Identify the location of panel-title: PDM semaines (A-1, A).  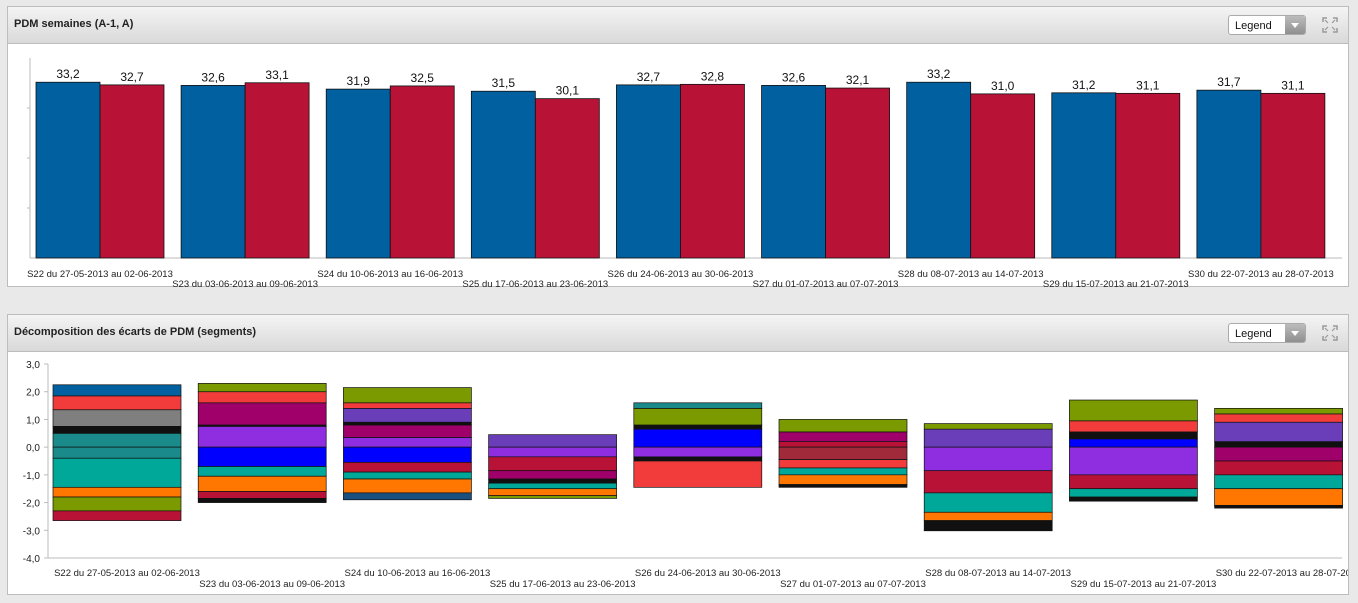
(74, 24).